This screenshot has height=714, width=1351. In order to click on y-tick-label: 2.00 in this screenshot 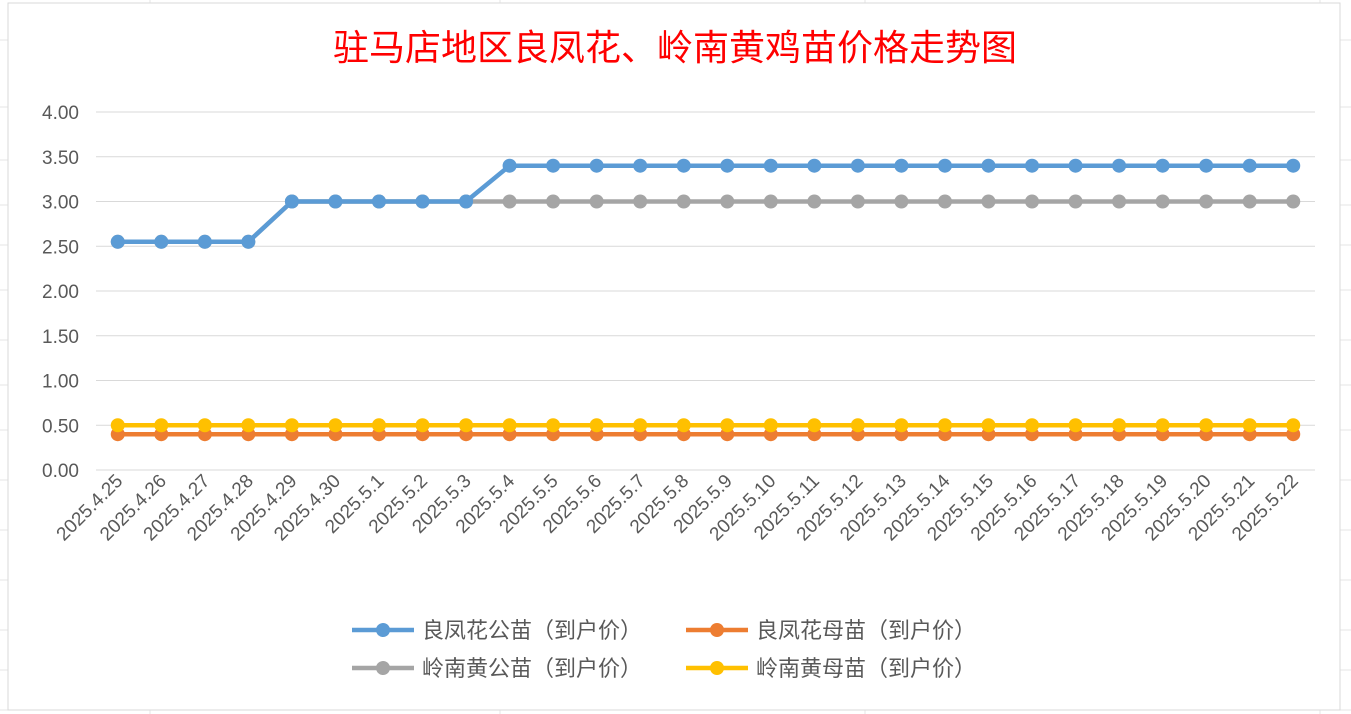, I will do `click(60, 292)`.